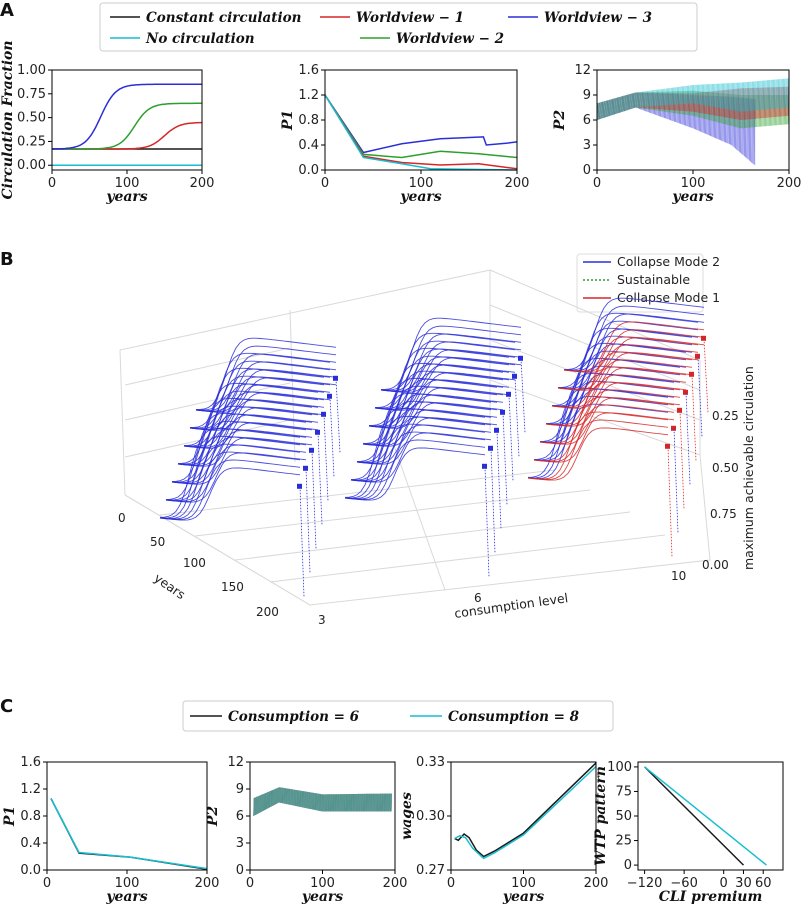 The height and width of the screenshot is (907, 803). What do you see at coordinates (7, 259) in the screenshot?
I see `panel-label-b: B` at bounding box center [7, 259].